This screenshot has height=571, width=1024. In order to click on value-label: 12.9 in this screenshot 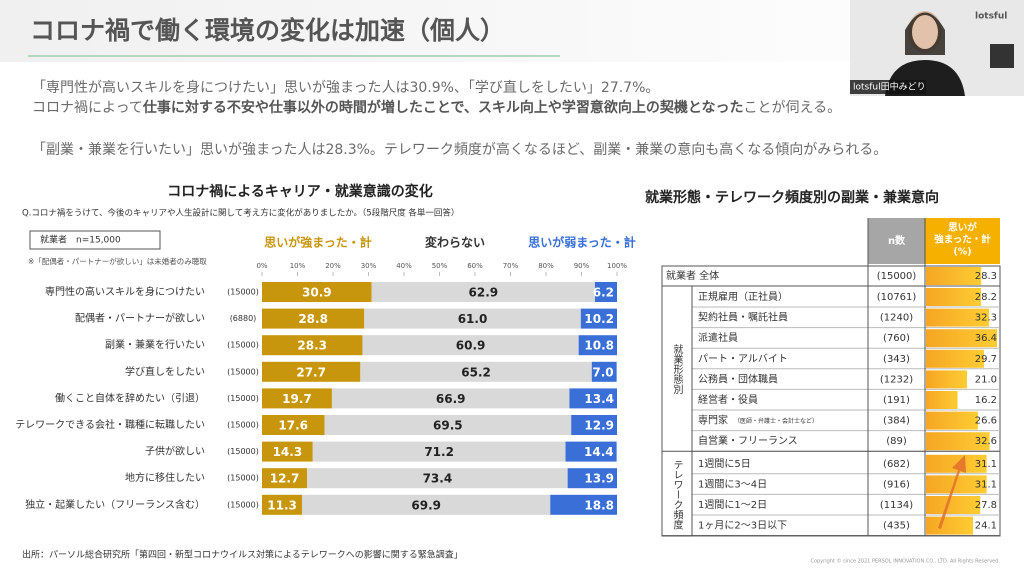, I will do `click(599, 426)`.